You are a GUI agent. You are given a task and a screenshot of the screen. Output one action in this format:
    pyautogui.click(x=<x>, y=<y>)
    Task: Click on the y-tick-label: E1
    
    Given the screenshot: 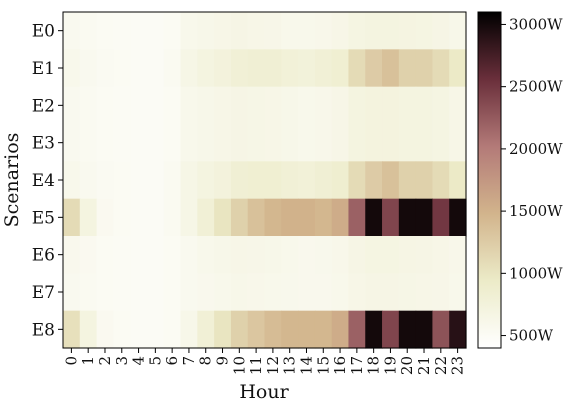 What is the action you would take?
    pyautogui.click(x=43, y=69)
    